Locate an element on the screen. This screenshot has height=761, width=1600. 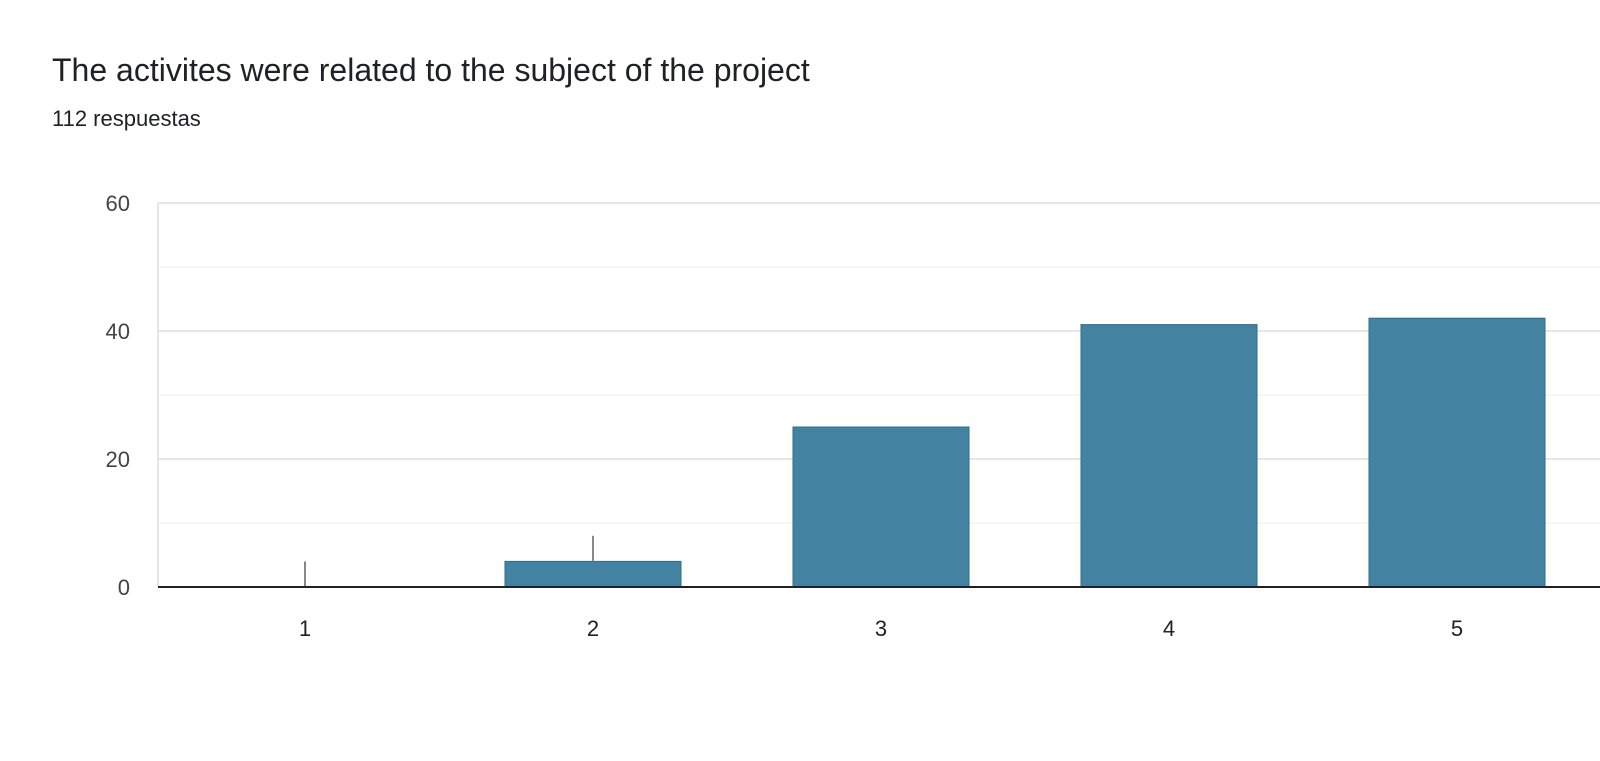
x-tick-label: 1 is located at coordinates (305, 628).